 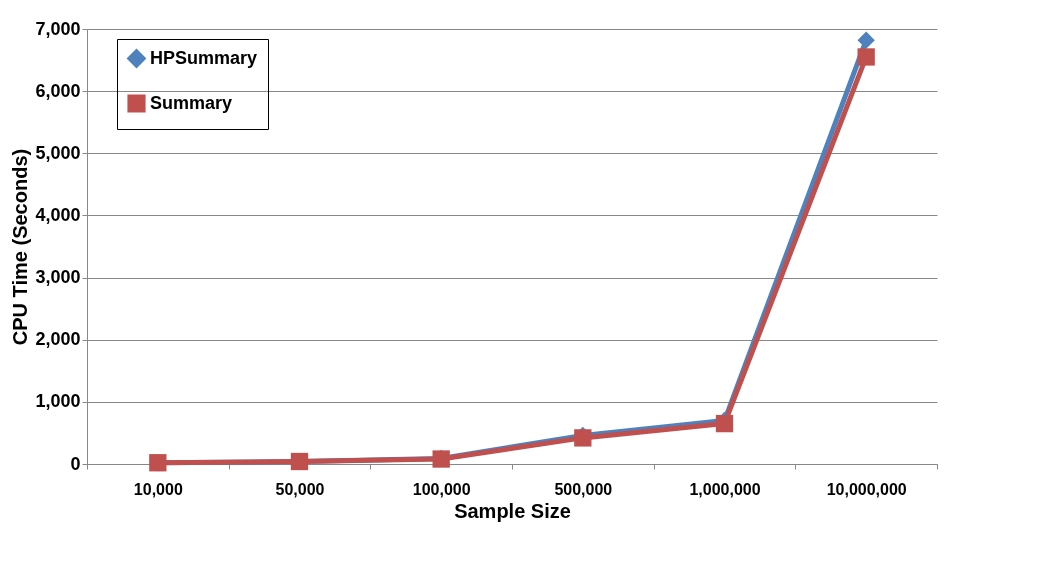 What do you see at coordinates (158, 489) in the screenshot?
I see `x-tick-label: 10,000` at bounding box center [158, 489].